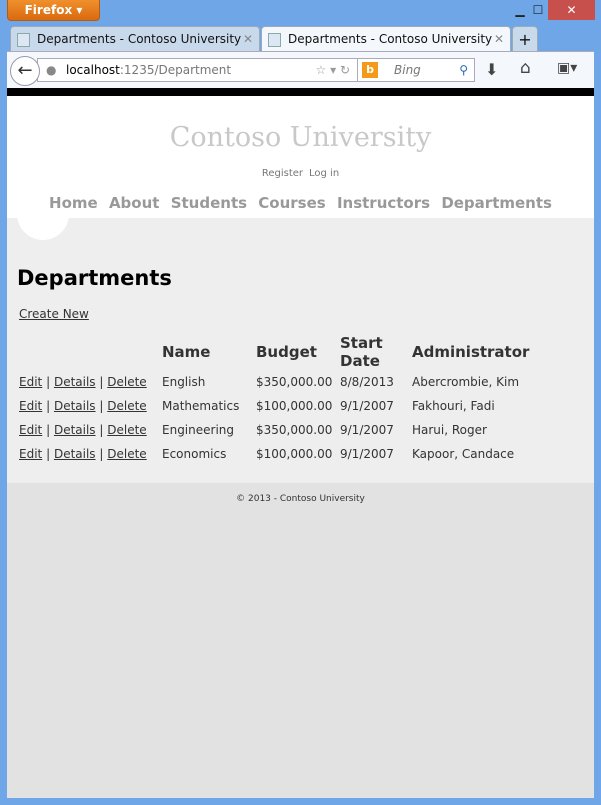 The width and height of the screenshot is (601, 805). What do you see at coordinates (300, 92) in the screenshot?
I see `black-bar` at bounding box center [300, 92].